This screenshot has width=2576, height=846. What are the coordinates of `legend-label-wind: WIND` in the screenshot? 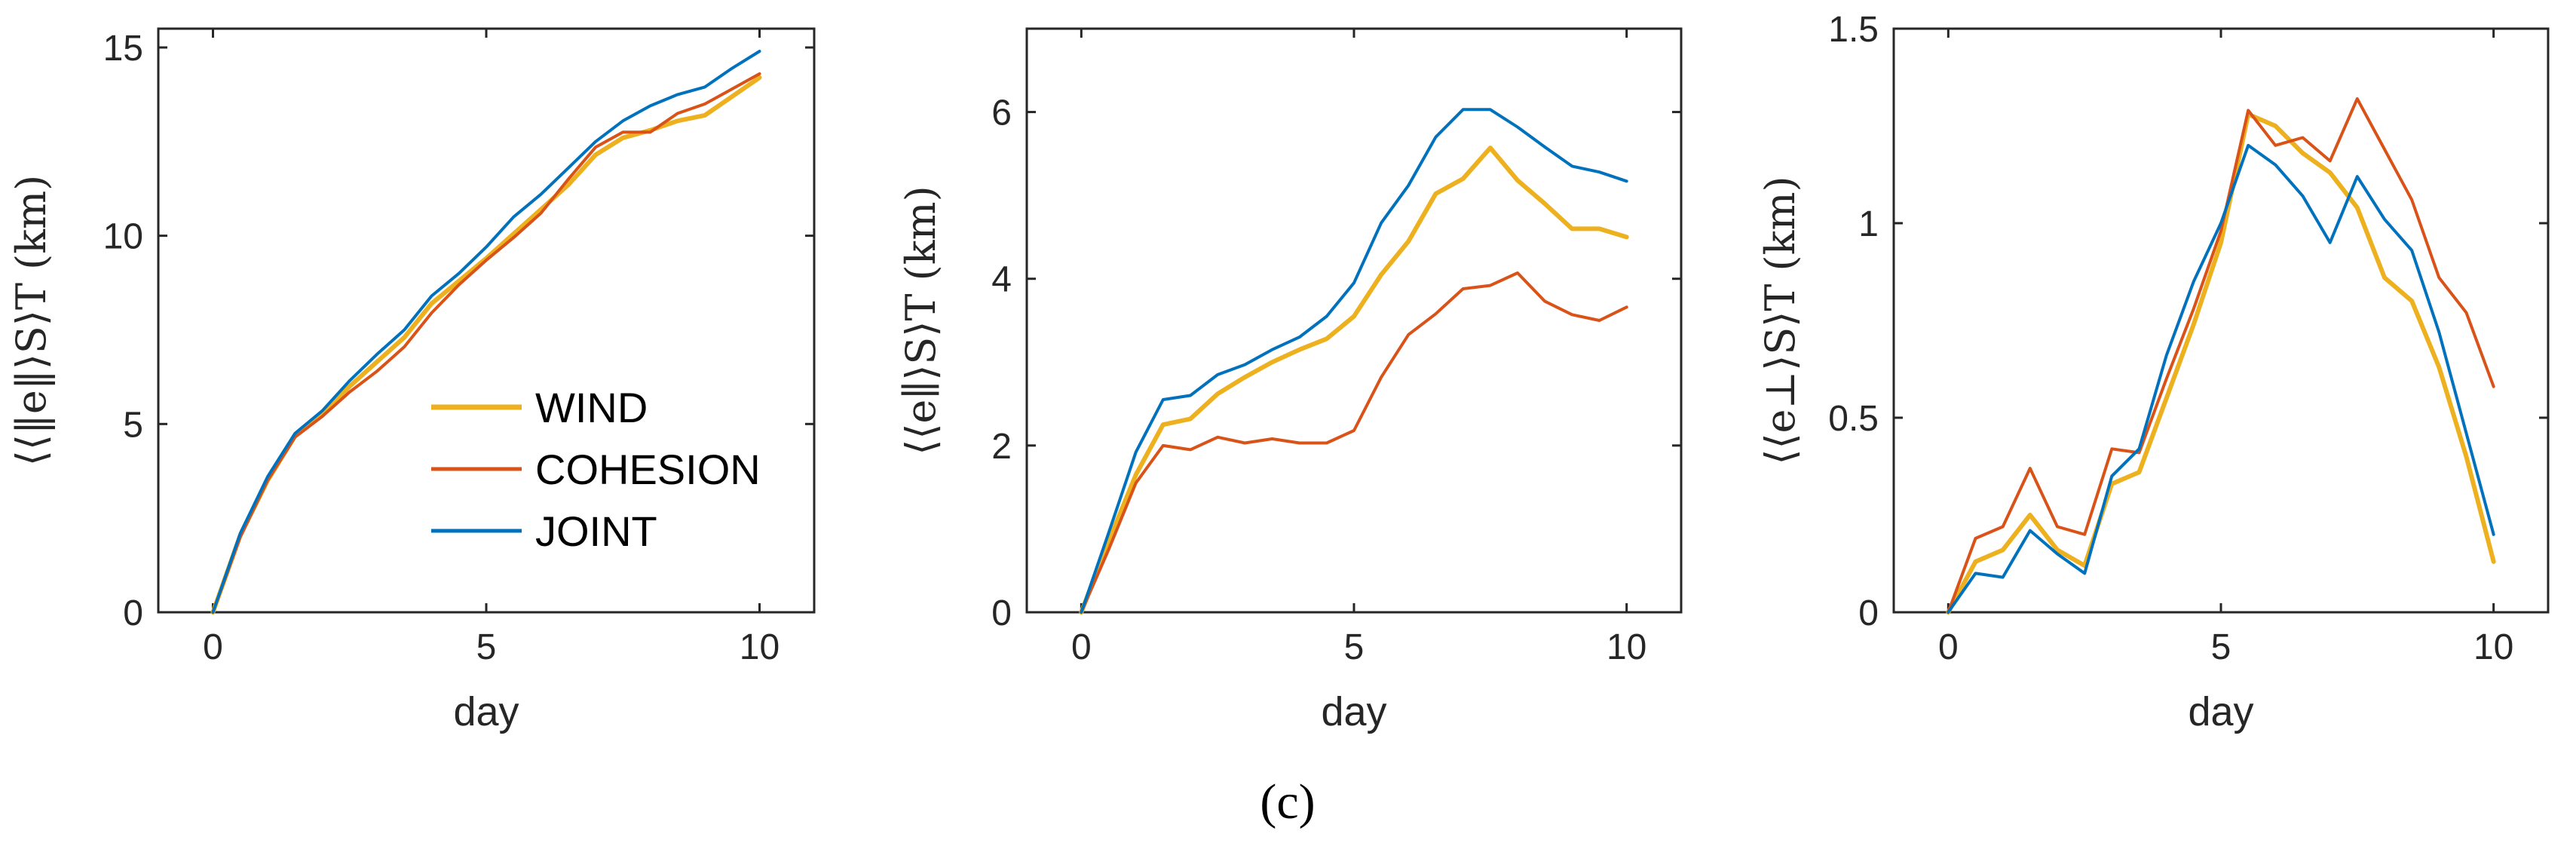 It's located at (591, 407).